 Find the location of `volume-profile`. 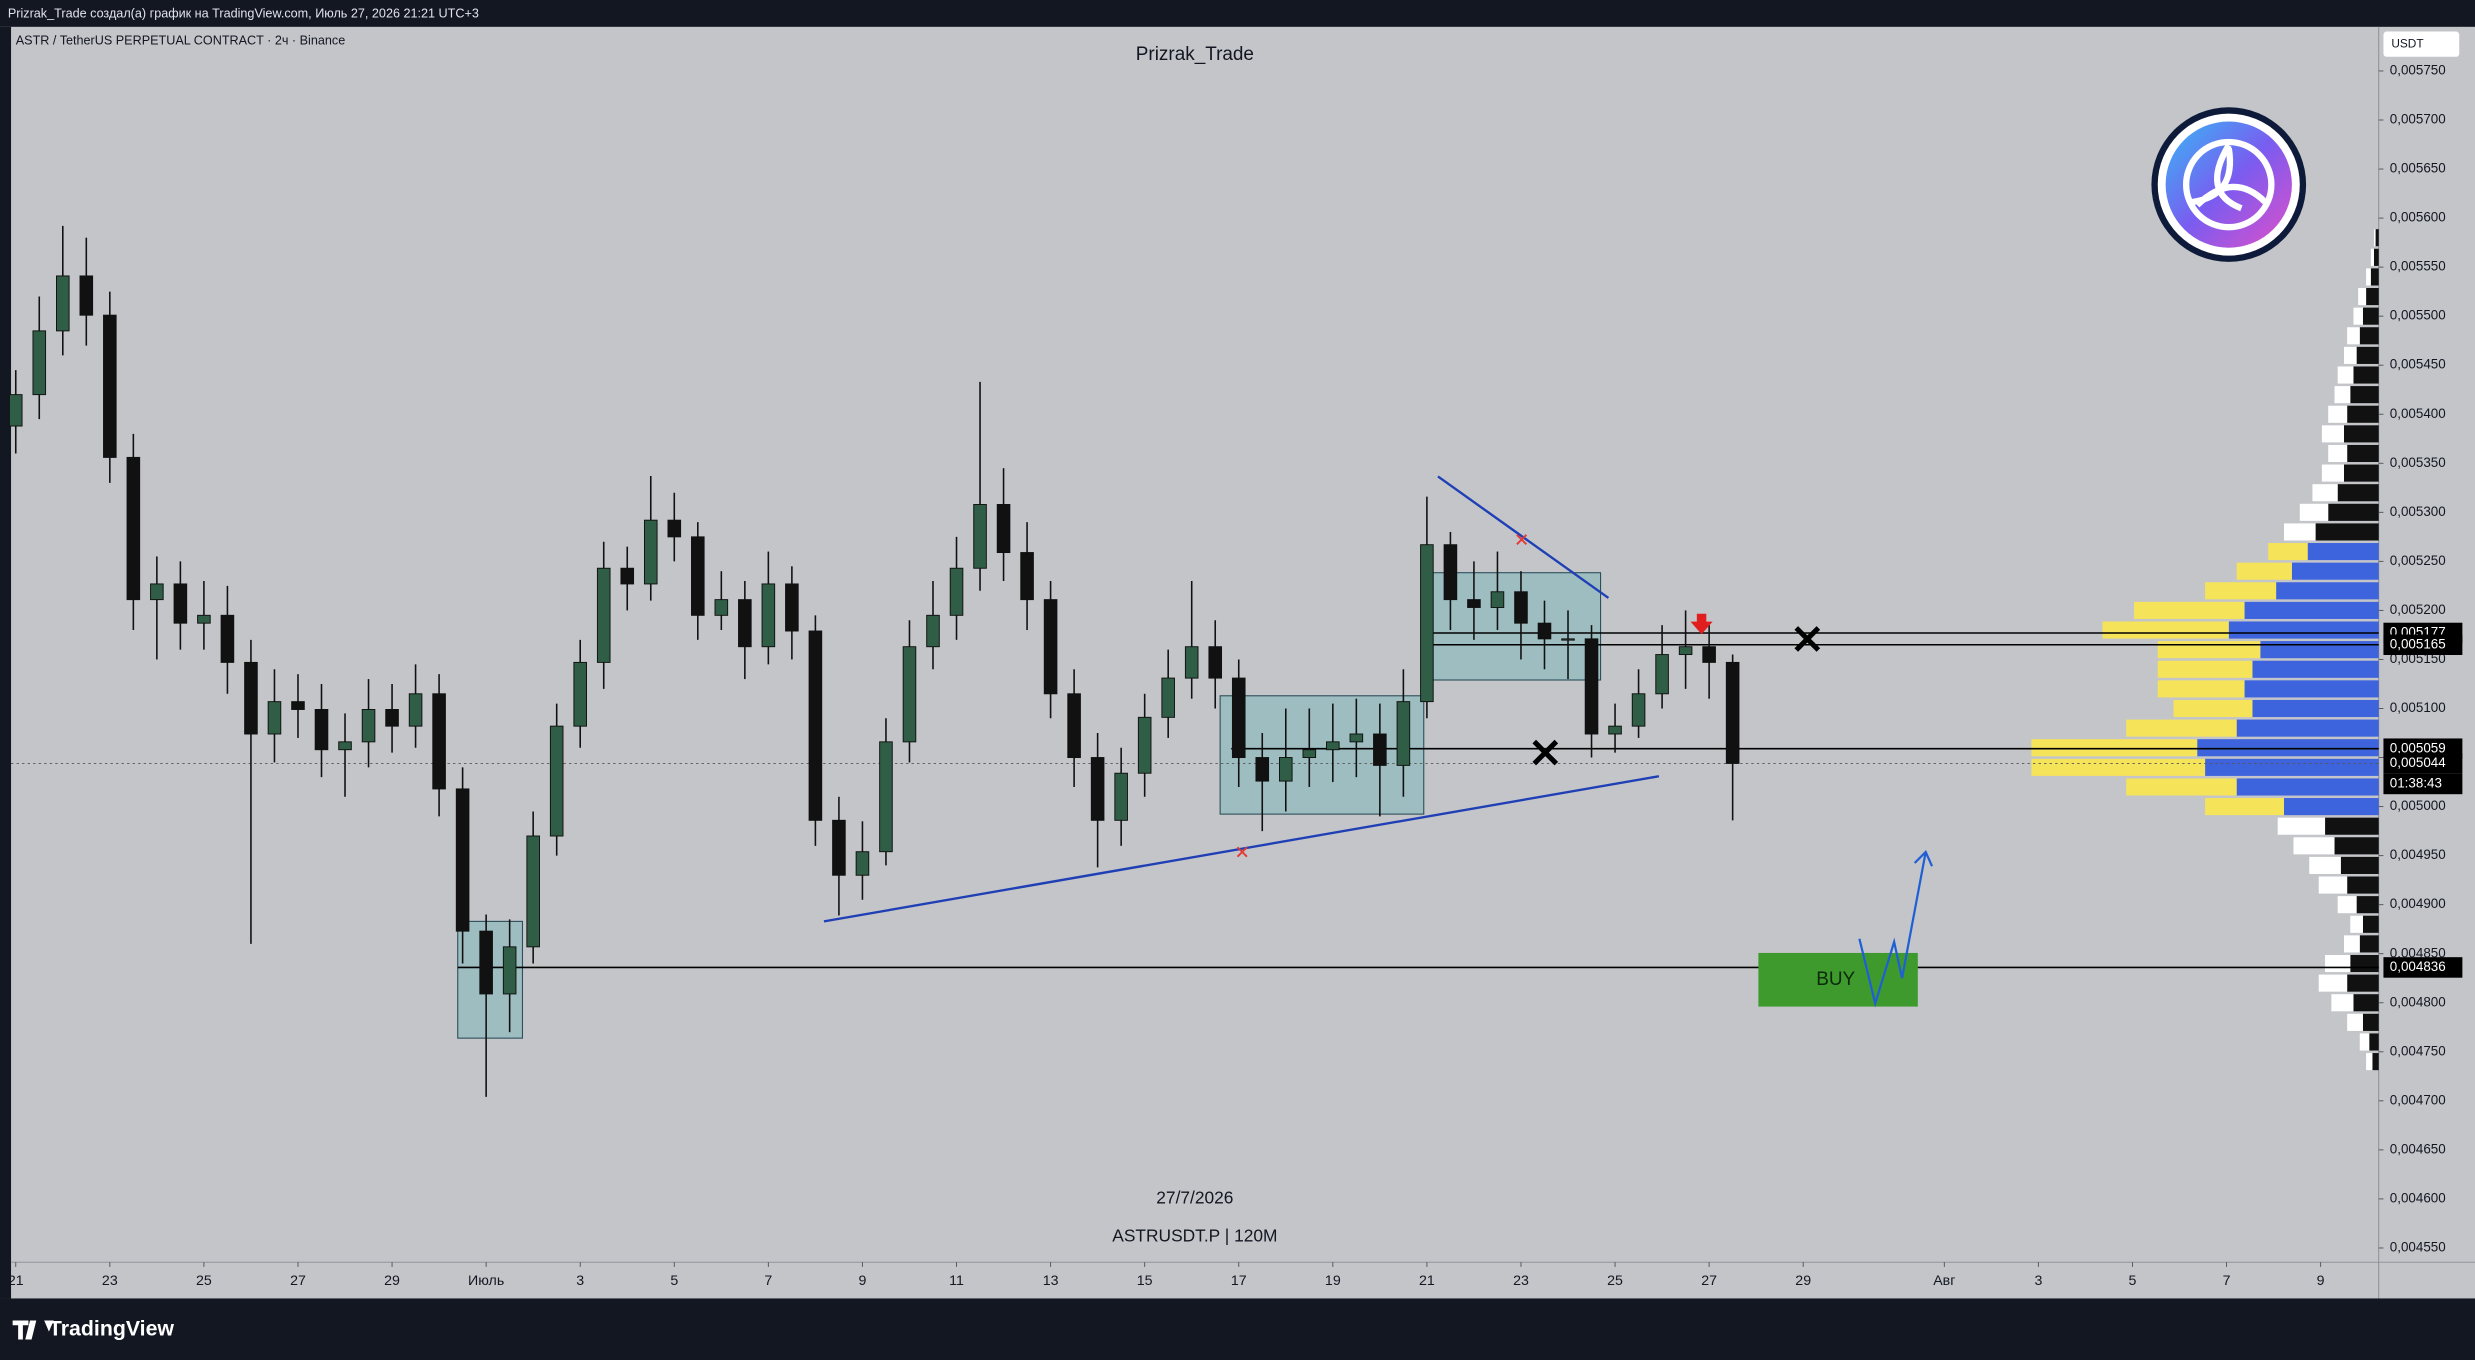

volume-profile is located at coordinates (2205, 650).